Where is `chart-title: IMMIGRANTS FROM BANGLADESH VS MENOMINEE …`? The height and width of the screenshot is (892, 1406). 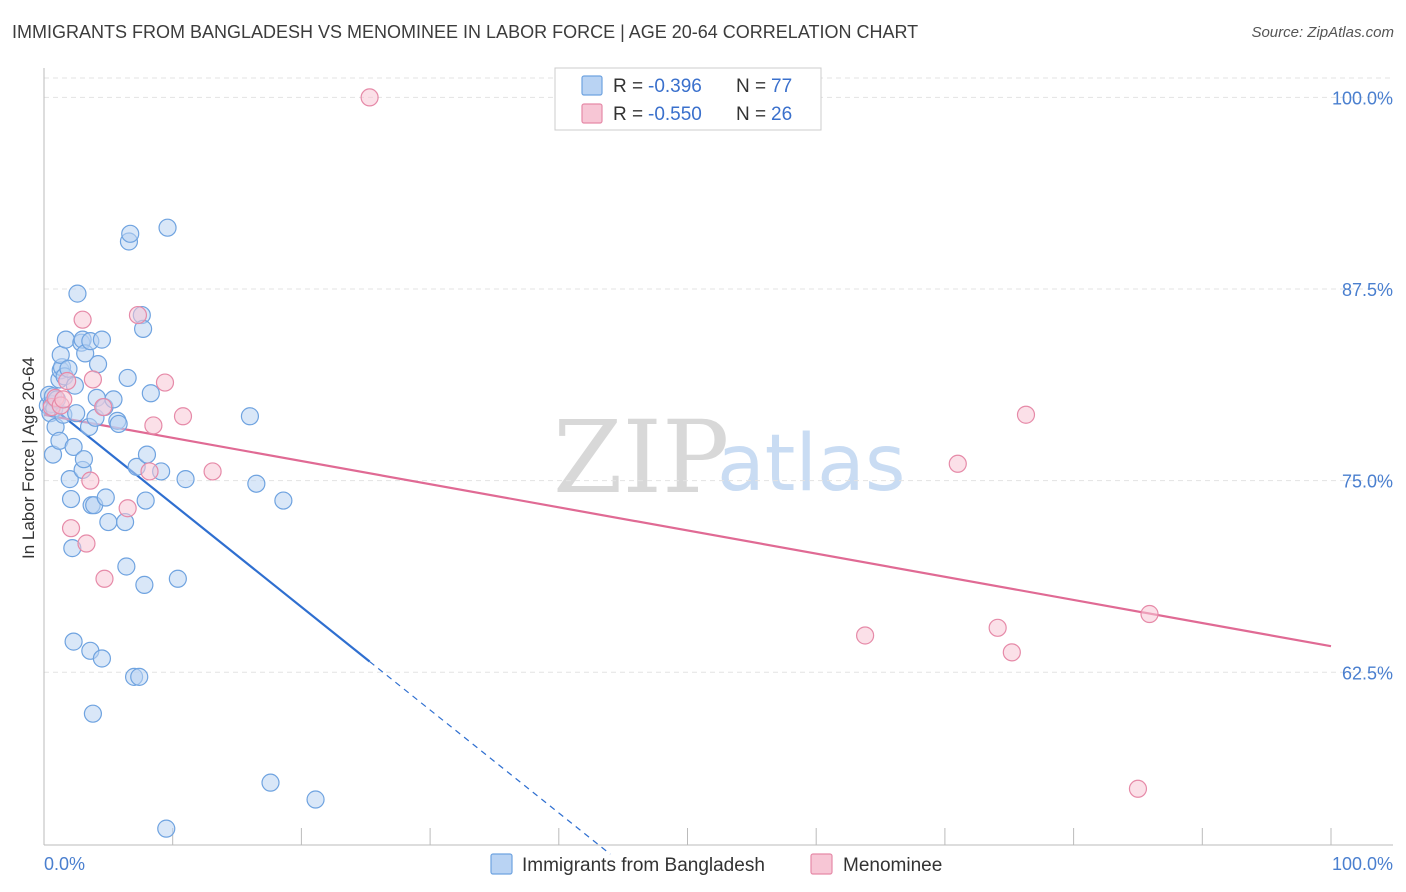 chart-title: IMMIGRANTS FROM BANGLADESH VS MENOMINEE … is located at coordinates (465, 32).